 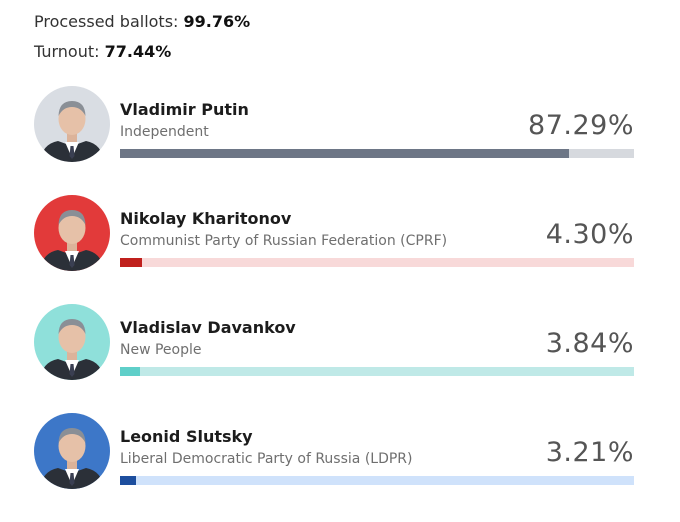 What do you see at coordinates (106, 21) in the screenshot?
I see `processed-ballots-label: Processed ballots:` at bounding box center [106, 21].